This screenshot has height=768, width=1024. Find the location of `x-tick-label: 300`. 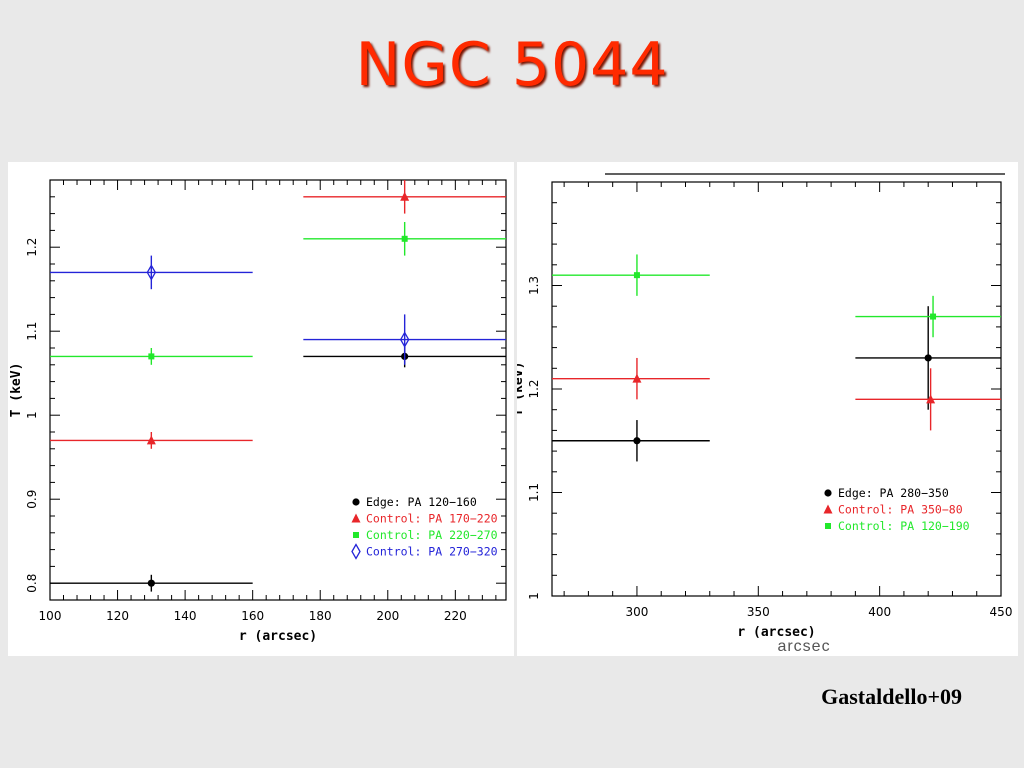

x-tick-label: 300 is located at coordinates (636, 612).